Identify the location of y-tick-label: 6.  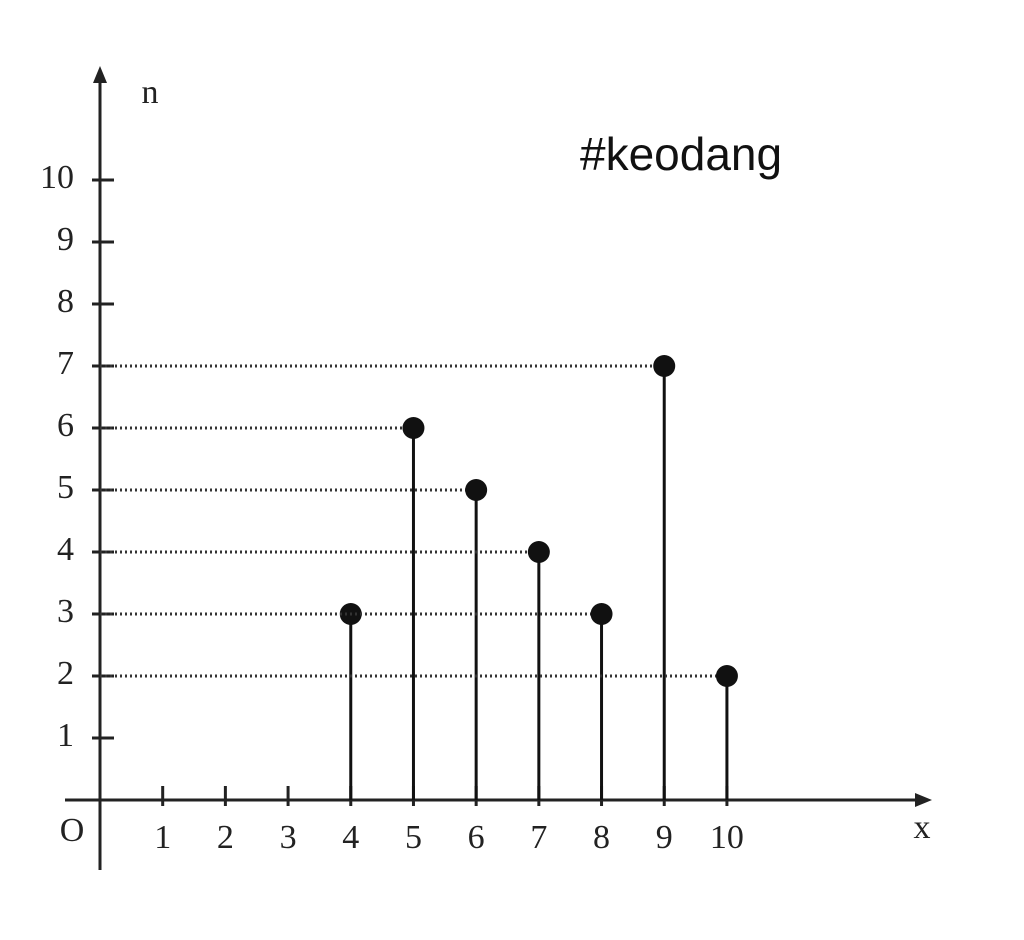
(65, 425).